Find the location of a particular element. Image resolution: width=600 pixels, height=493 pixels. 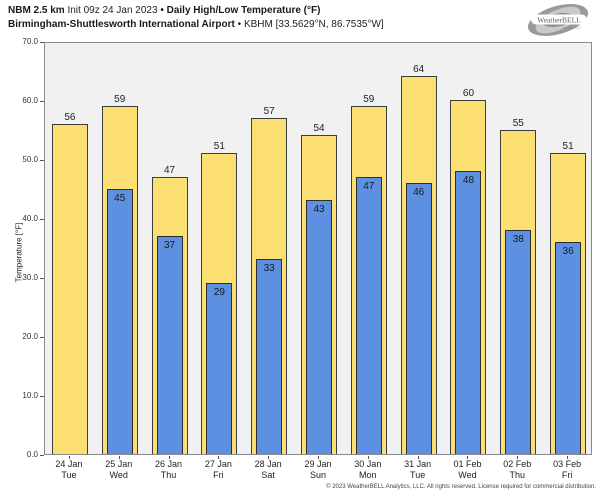

low-temp-value: 46 is located at coordinates (419, 192).